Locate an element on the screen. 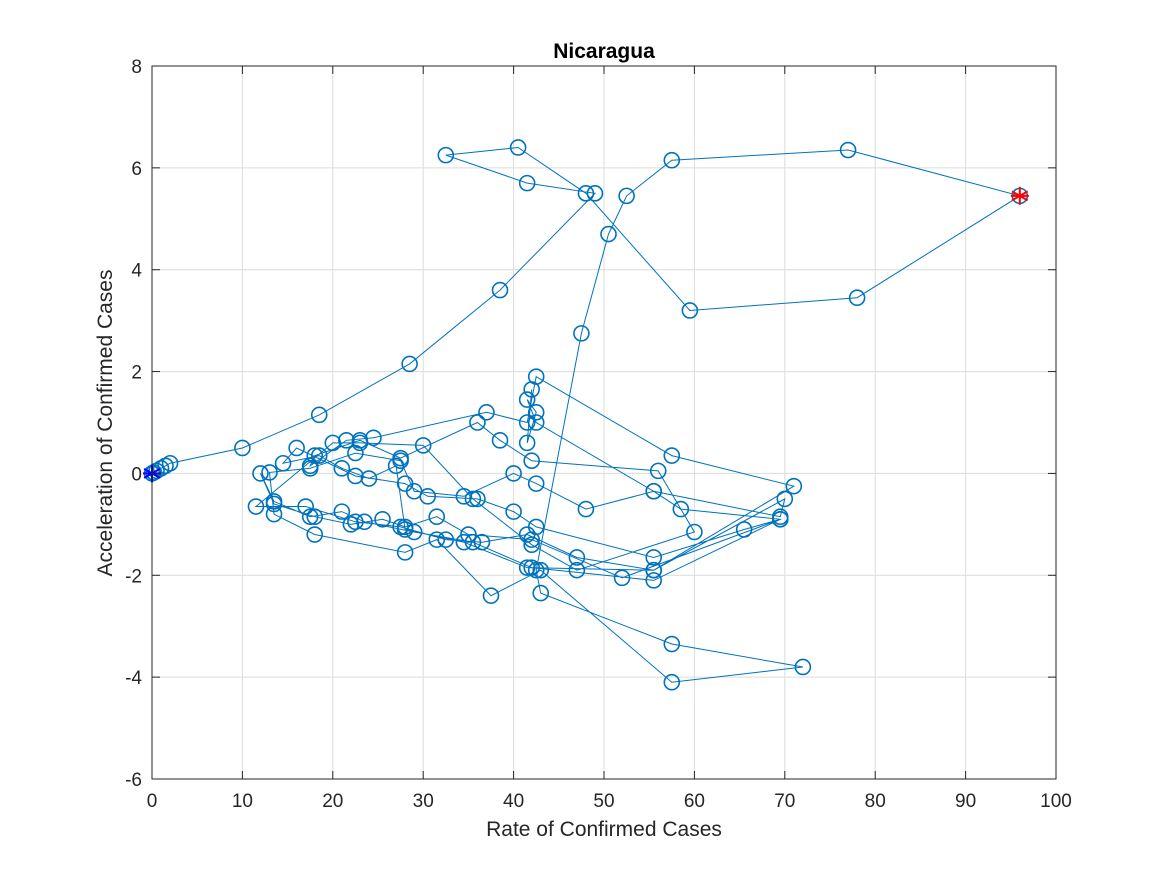  x-tick-label: 10 is located at coordinates (242, 801).